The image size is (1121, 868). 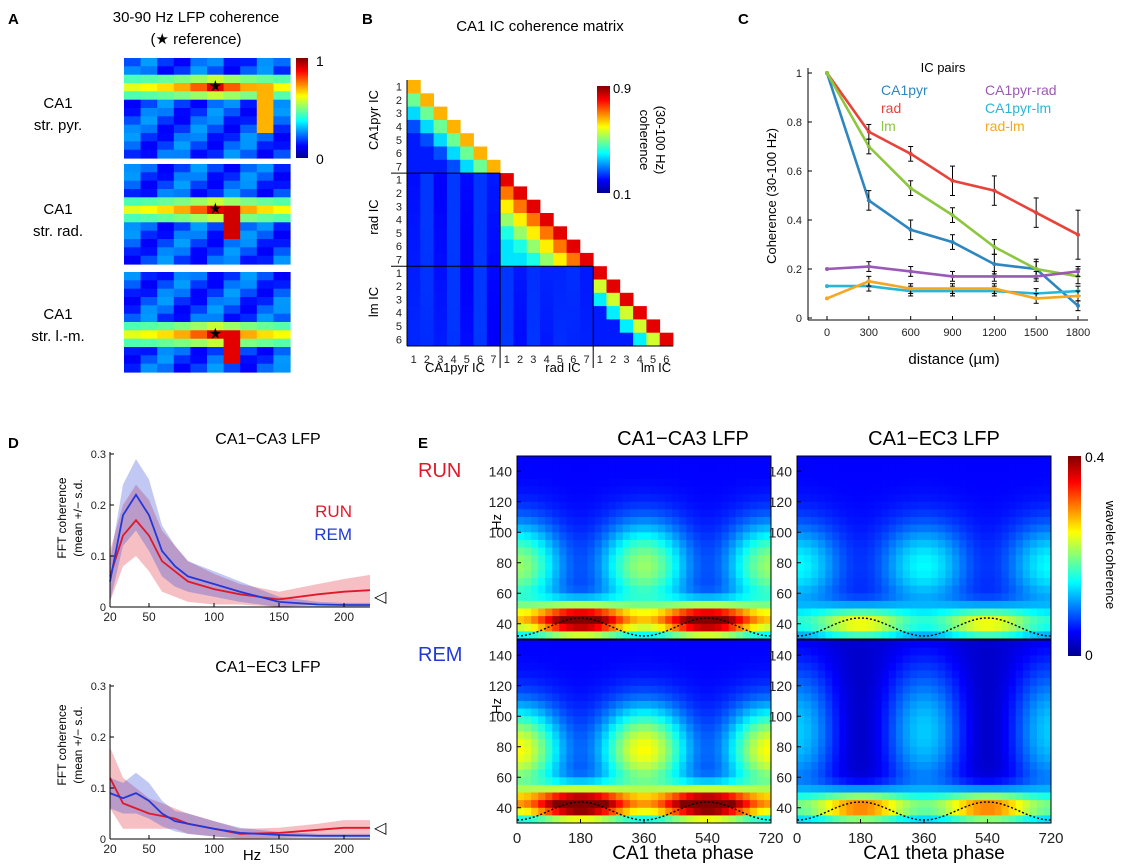 What do you see at coordinates (1036, 333) in the screenshot?
I see `x-tick-label: 1500` at bounding box center [1036, 333].